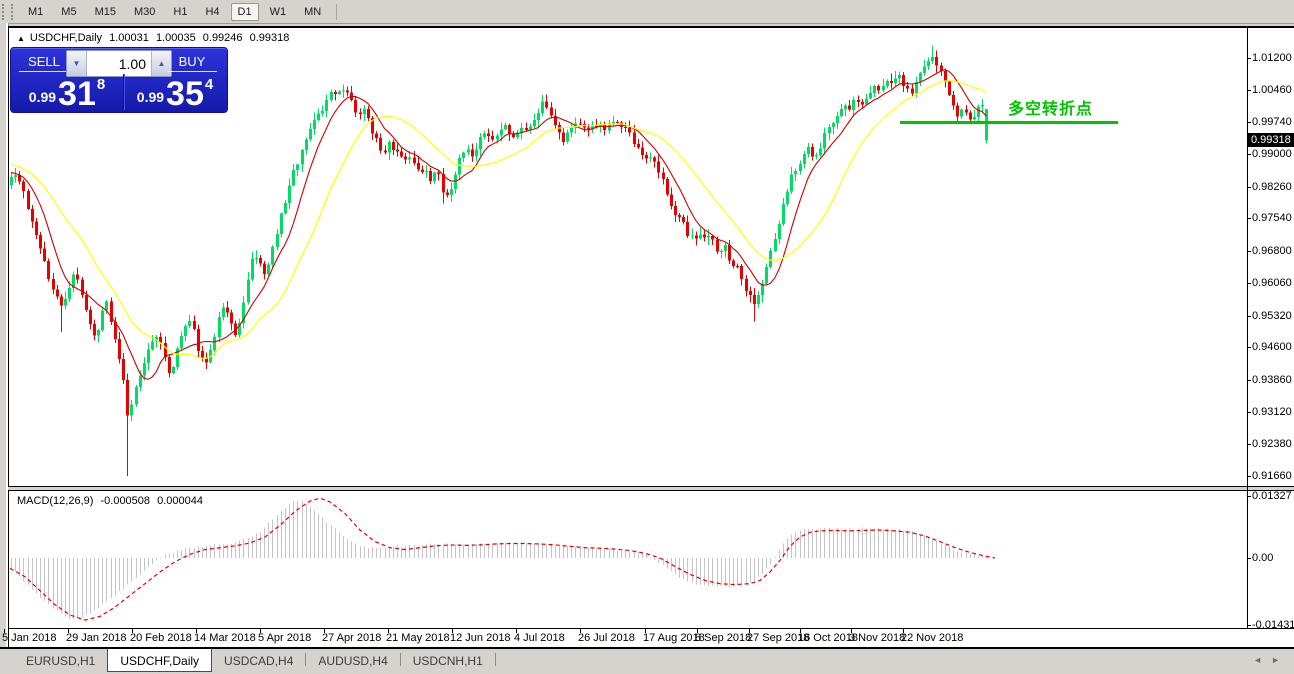 This screenshot has width=1294, height=674. Describe the element at coordinates (1263, 558) in the screenshot. I see `macd-axis-label: 0.00` at that location.